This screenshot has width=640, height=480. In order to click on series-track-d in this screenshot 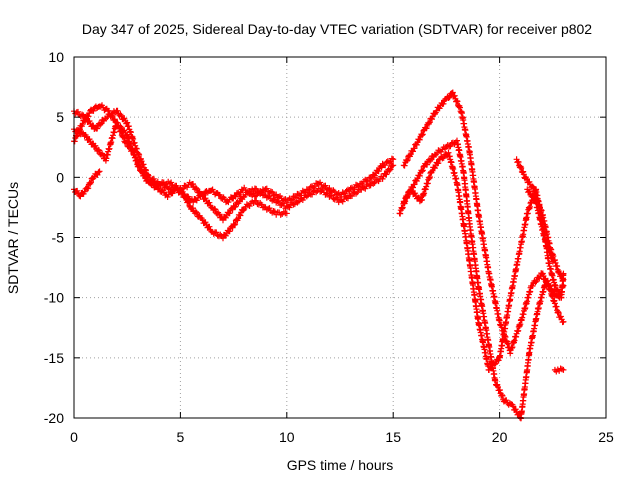, I will do `click(87, 184)`.